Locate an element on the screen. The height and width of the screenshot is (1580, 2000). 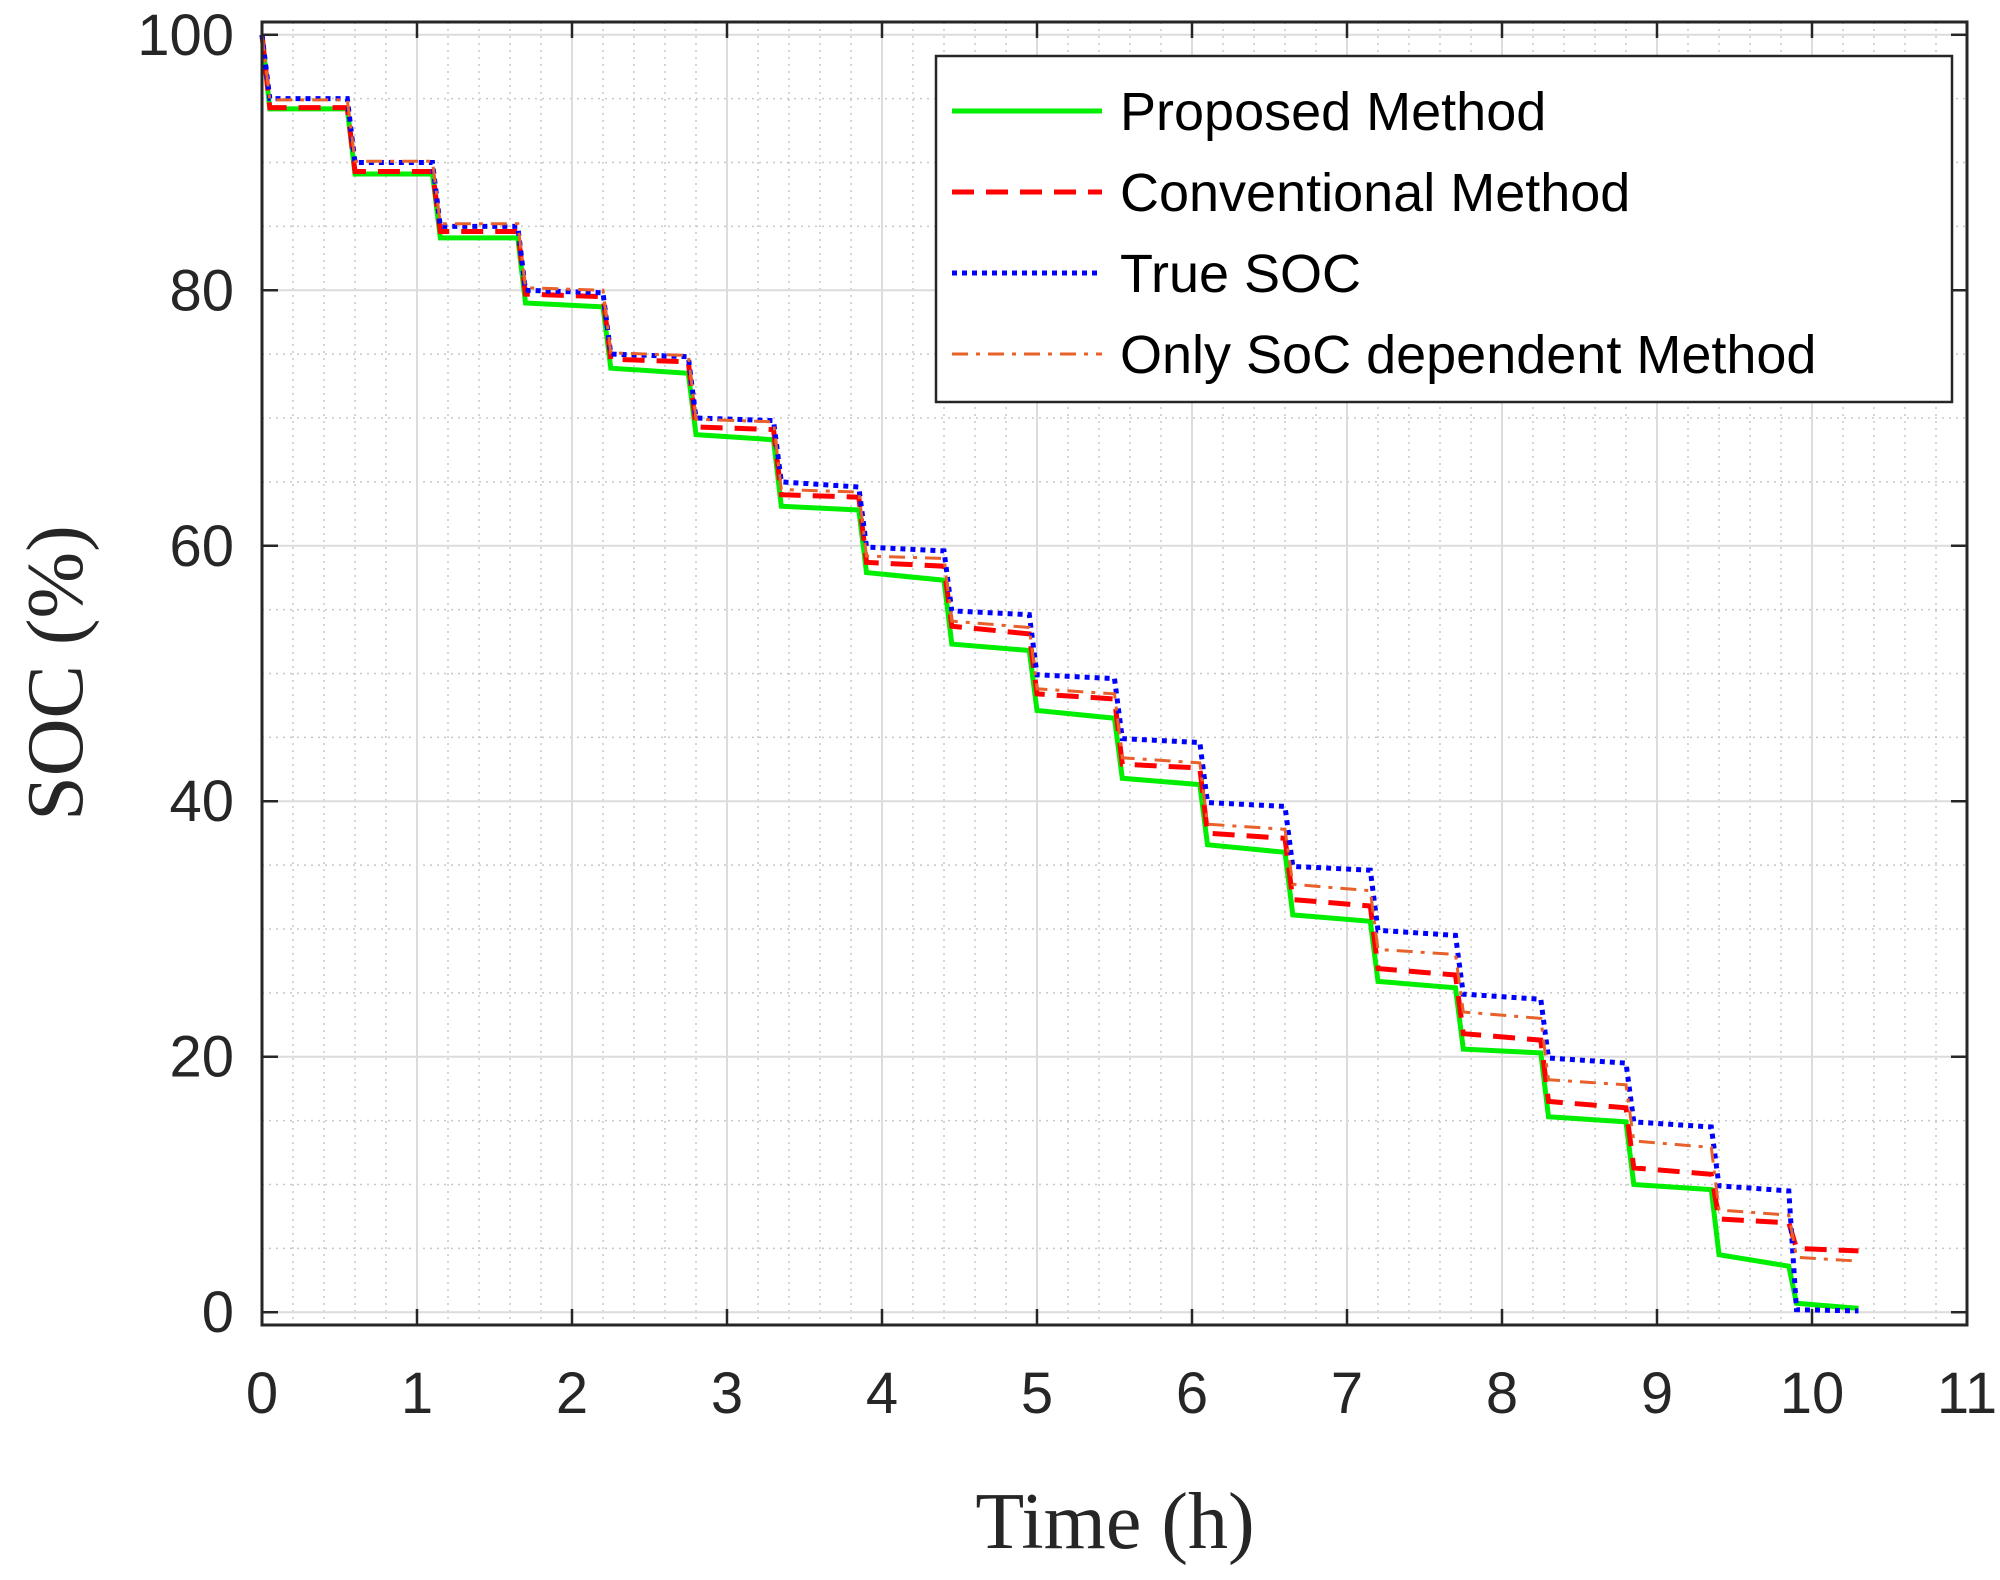
x-tick-label: 4 is located at coordinates (882, 1393).